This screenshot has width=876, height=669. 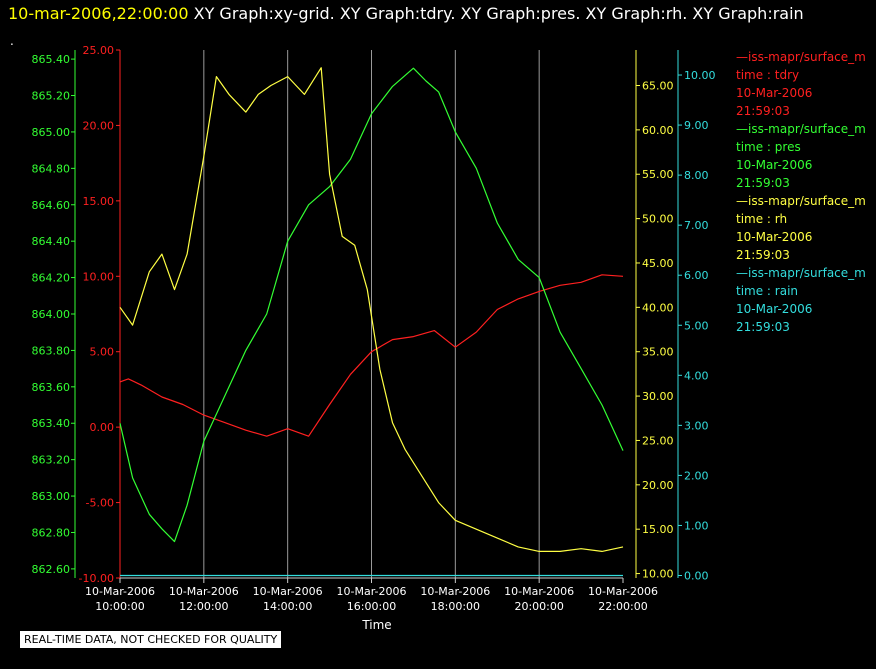 What do you see at coordinates (99, 276) in the screenshot?
I see `tdry-tick-label: 10.00` at bounding box center [99, 276].